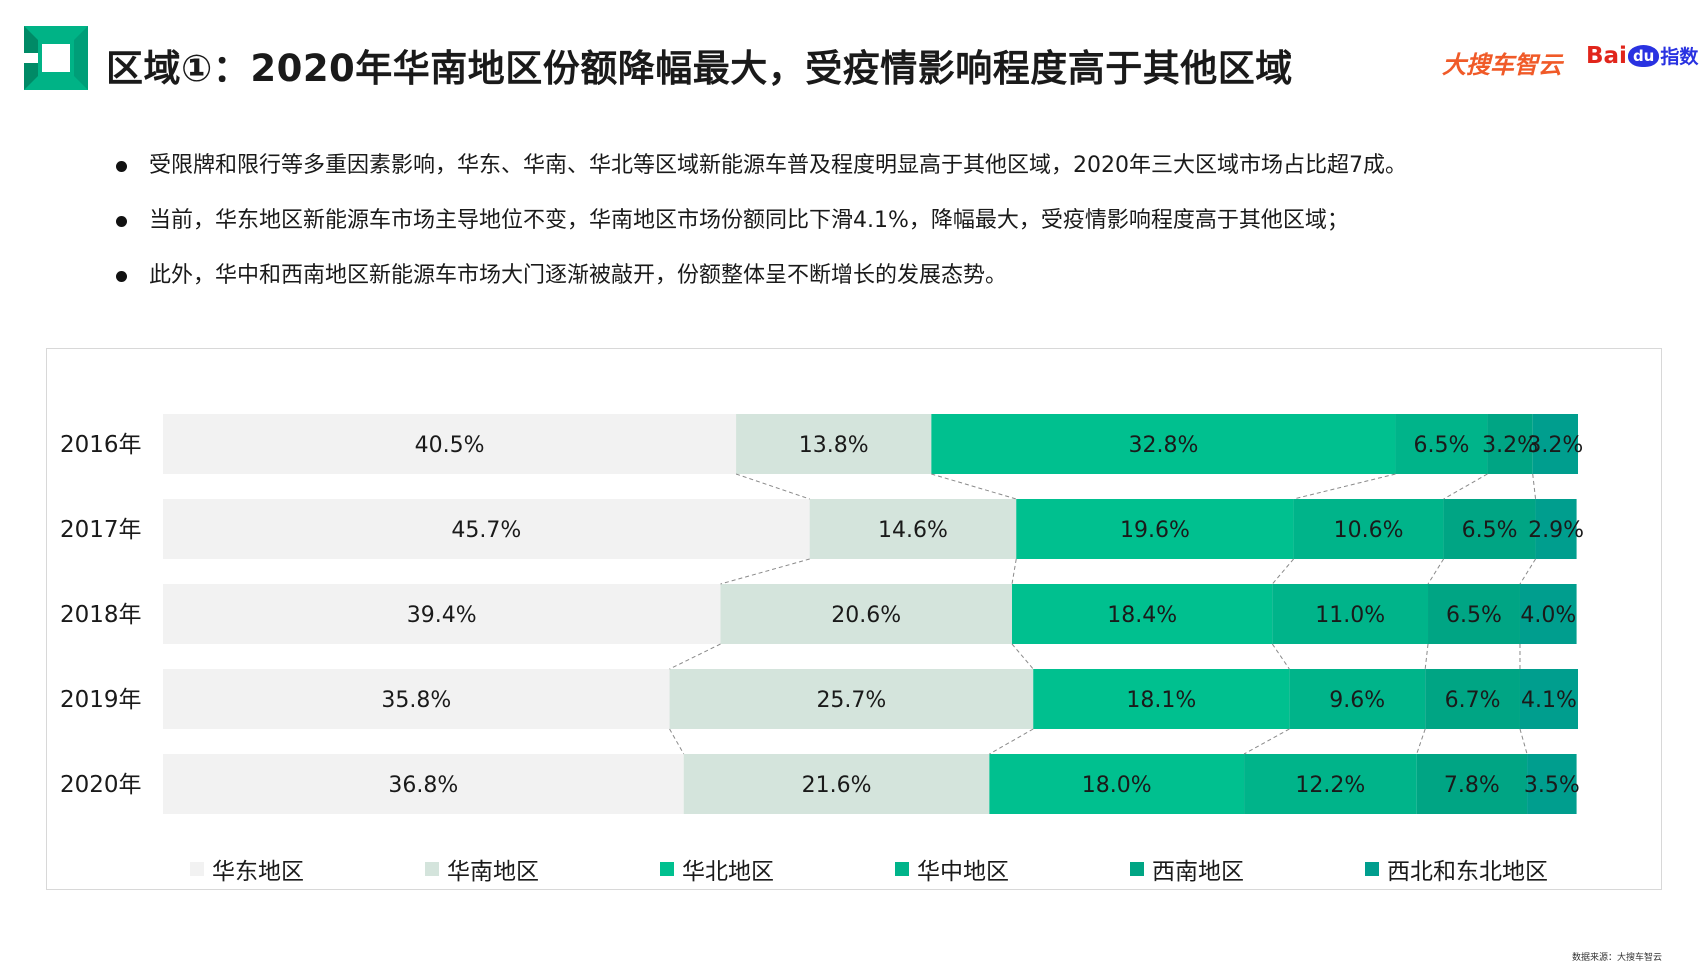  I want to click on data-label: 35.8%, so click(416, 700).